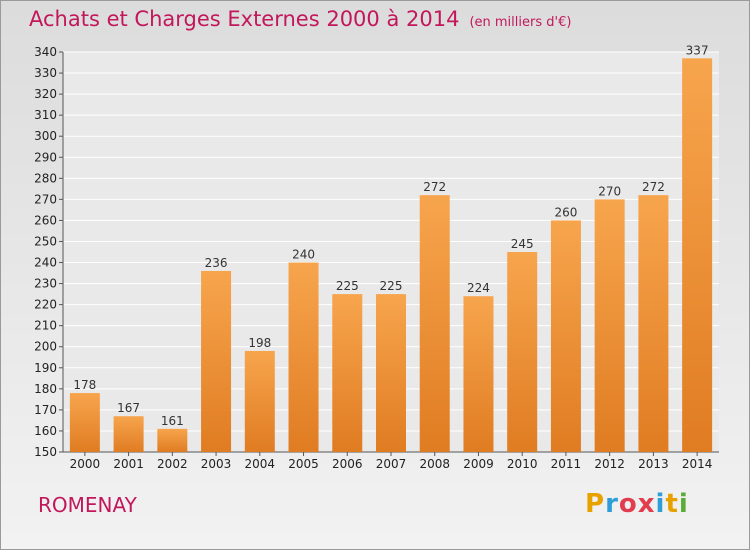 The height and width of the screenshot is (551, 750). What do you see at coordinates (45, 284) in the screenshot?
I see `y-tick-label: 230` at bounding box center [45, 284].